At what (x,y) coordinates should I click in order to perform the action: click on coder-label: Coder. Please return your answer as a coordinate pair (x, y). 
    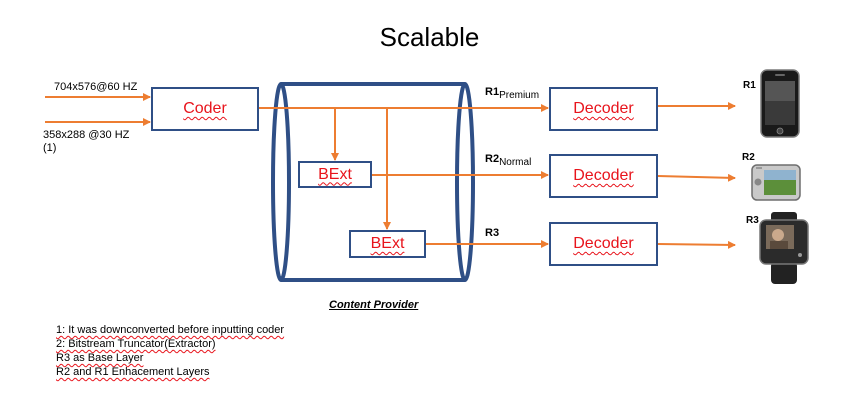
    Looking at the image, I should click on (205, 108).